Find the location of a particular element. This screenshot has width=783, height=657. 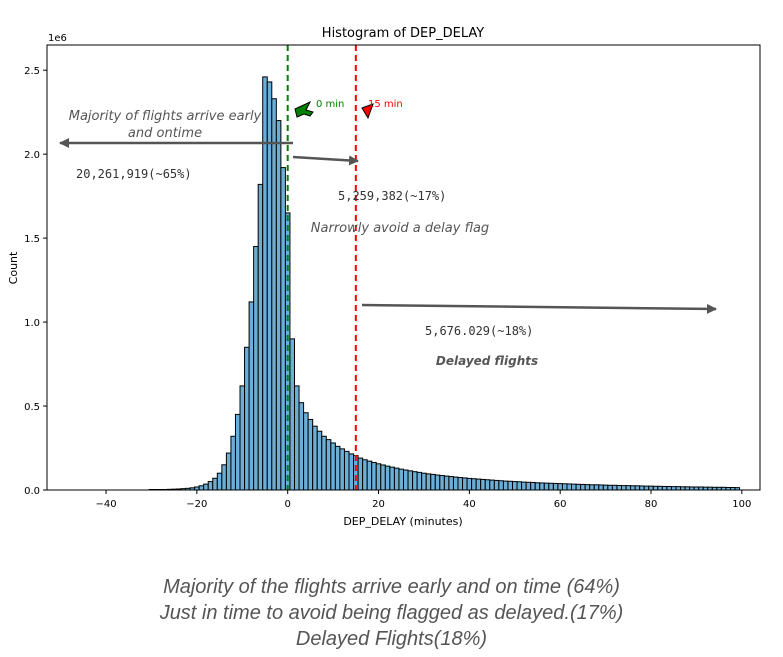

y-tick-label: 1.0 is located at coordinates (32, 323).